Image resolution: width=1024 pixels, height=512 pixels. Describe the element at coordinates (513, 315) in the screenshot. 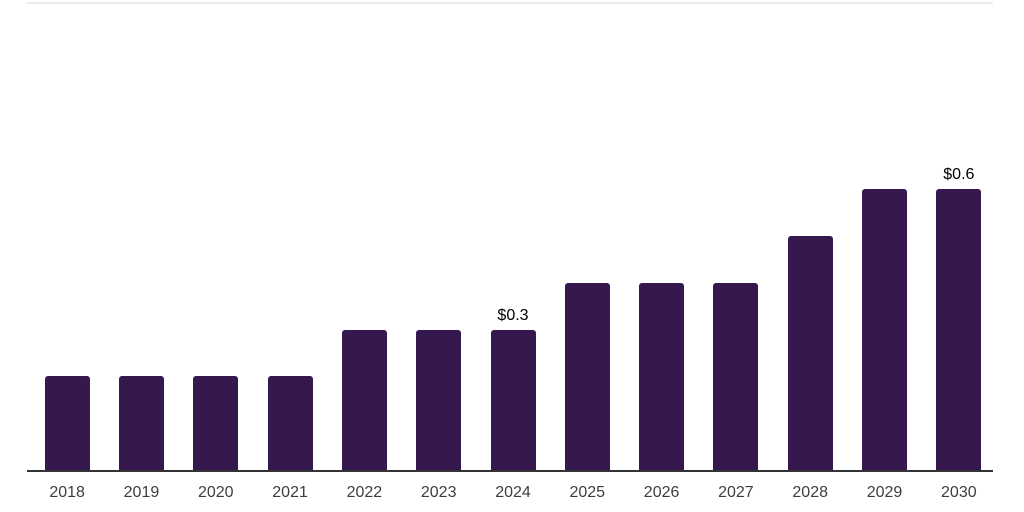

I see `bar-value-label: $0.3` at that location.